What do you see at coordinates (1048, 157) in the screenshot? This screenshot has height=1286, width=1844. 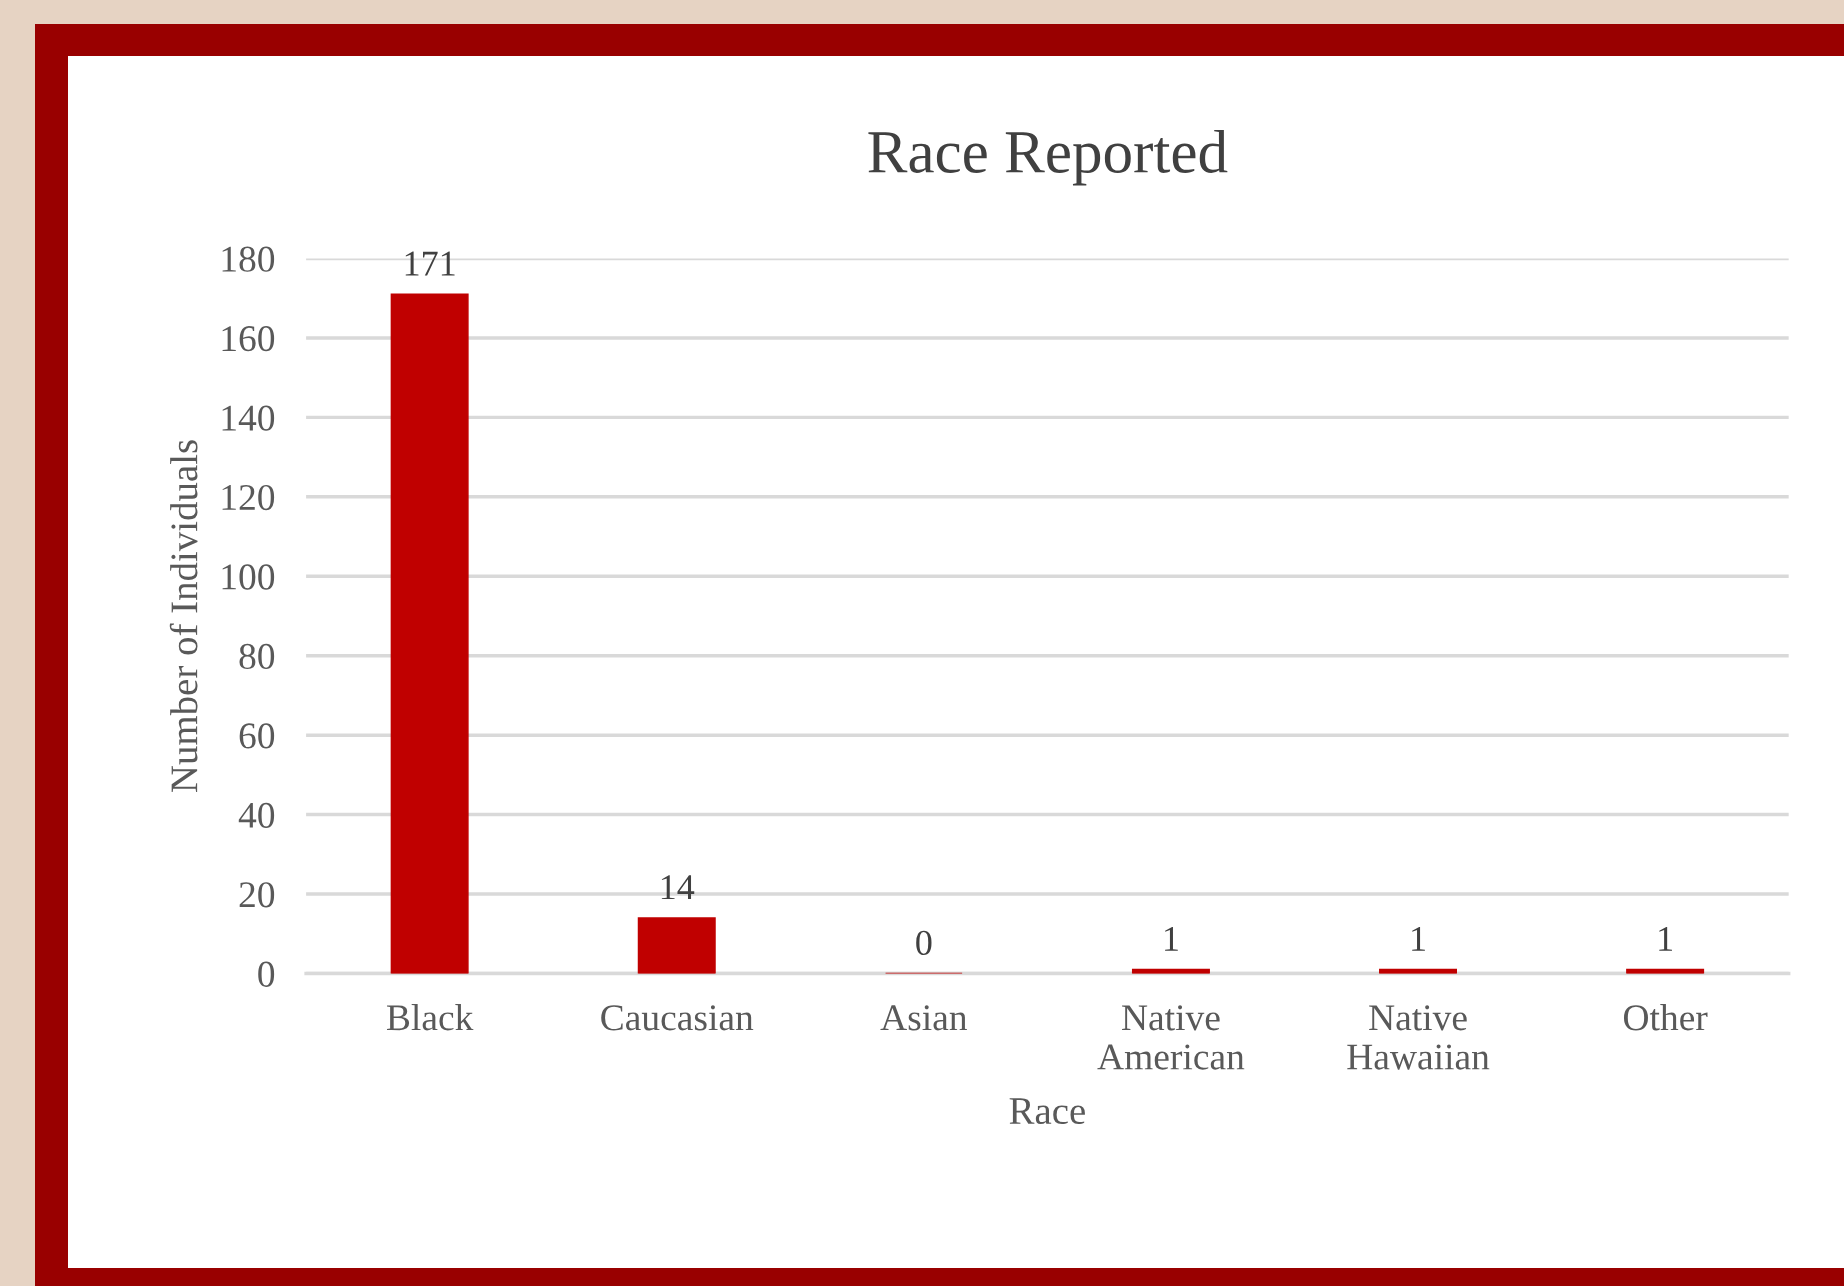 I see `chart-title: Race Reported` at bounding box center [1048, 157].